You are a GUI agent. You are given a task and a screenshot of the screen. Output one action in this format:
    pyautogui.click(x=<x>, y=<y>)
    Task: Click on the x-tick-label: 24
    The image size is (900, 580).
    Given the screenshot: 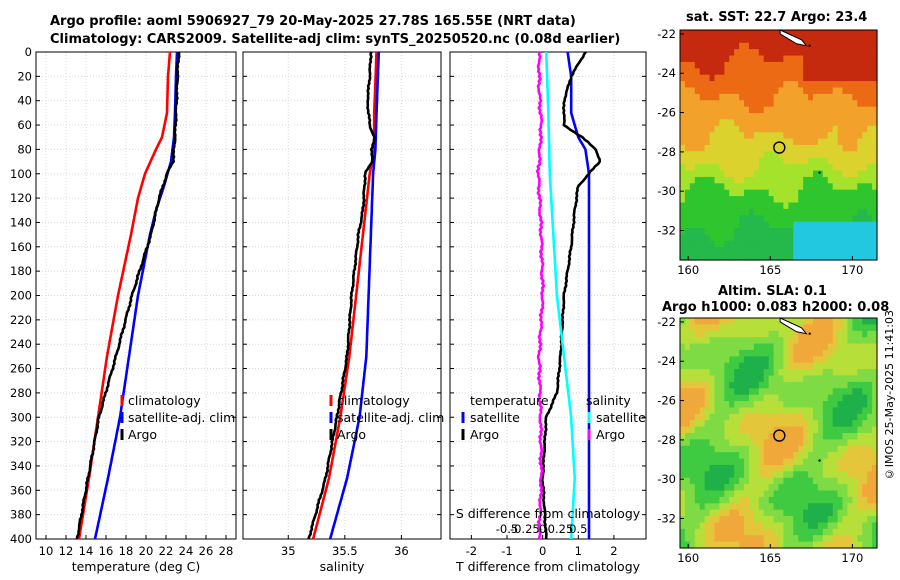 What is the action you would take?
    pyautogui.click(x=186, y=551)
    